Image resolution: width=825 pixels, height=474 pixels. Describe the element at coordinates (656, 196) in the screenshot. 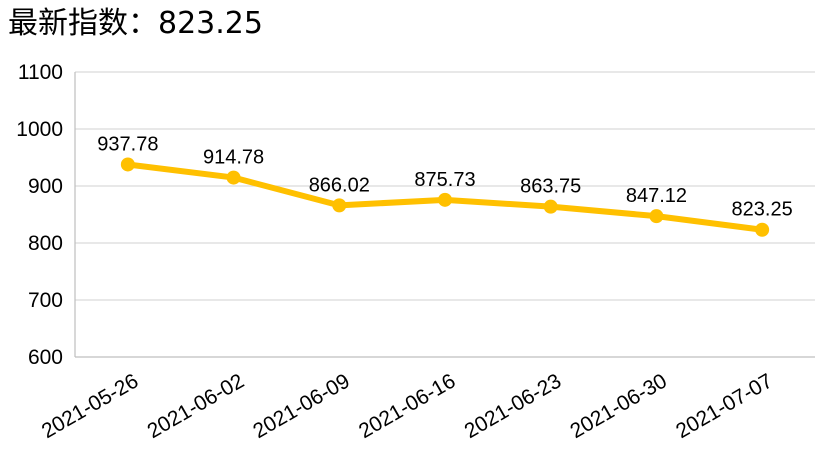

I see `data-label-2021-06-30: 847.12` at that location.